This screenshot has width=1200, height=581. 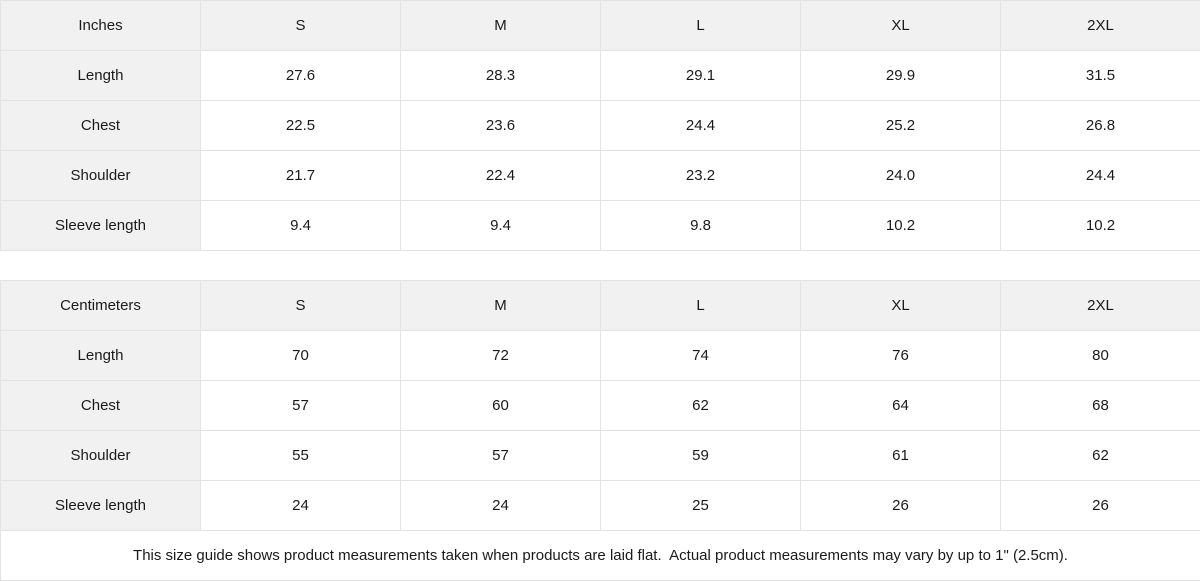 I want to click on cell-sleeve-l-in: 9.8, so click(x=701, y=226).